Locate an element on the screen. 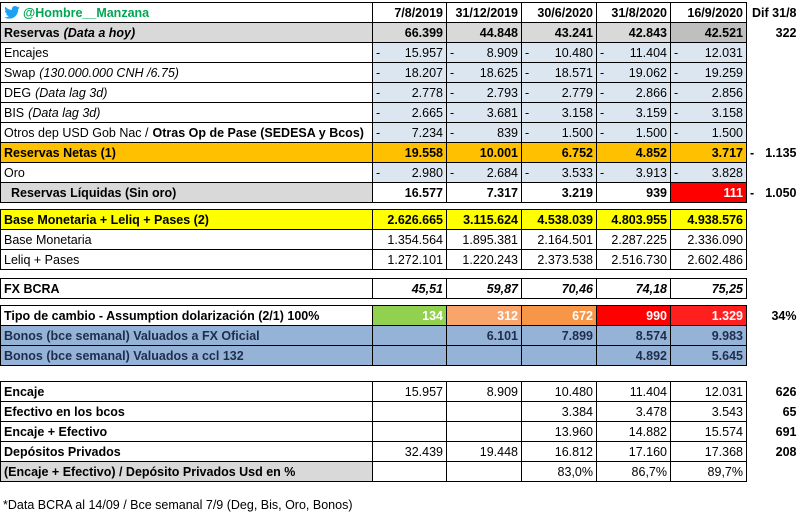  value: 32.439 is located at coordinates (423, 451).